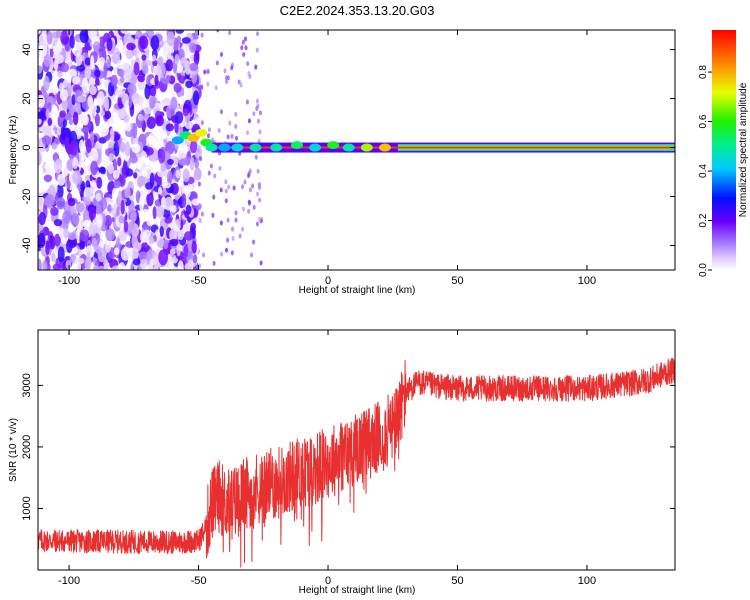 This screenshot has width=750, height=600. What do you see at coordinates (703, 72) in the screenshot?
I see `colorbar-tick-label: 0.8` at bounding box center [703, 72].